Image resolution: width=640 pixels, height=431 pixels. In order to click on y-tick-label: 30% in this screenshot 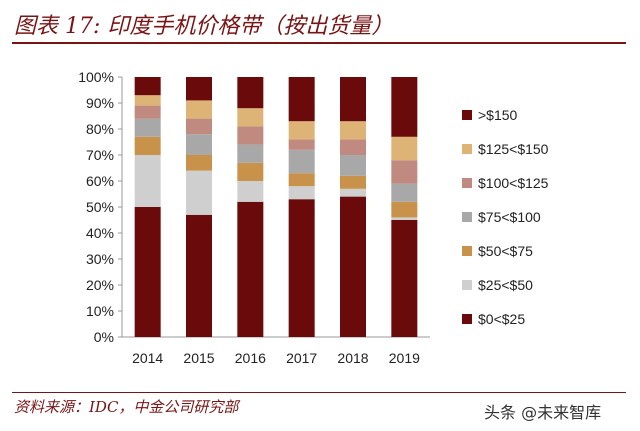, I will do `click(100, 259)`.